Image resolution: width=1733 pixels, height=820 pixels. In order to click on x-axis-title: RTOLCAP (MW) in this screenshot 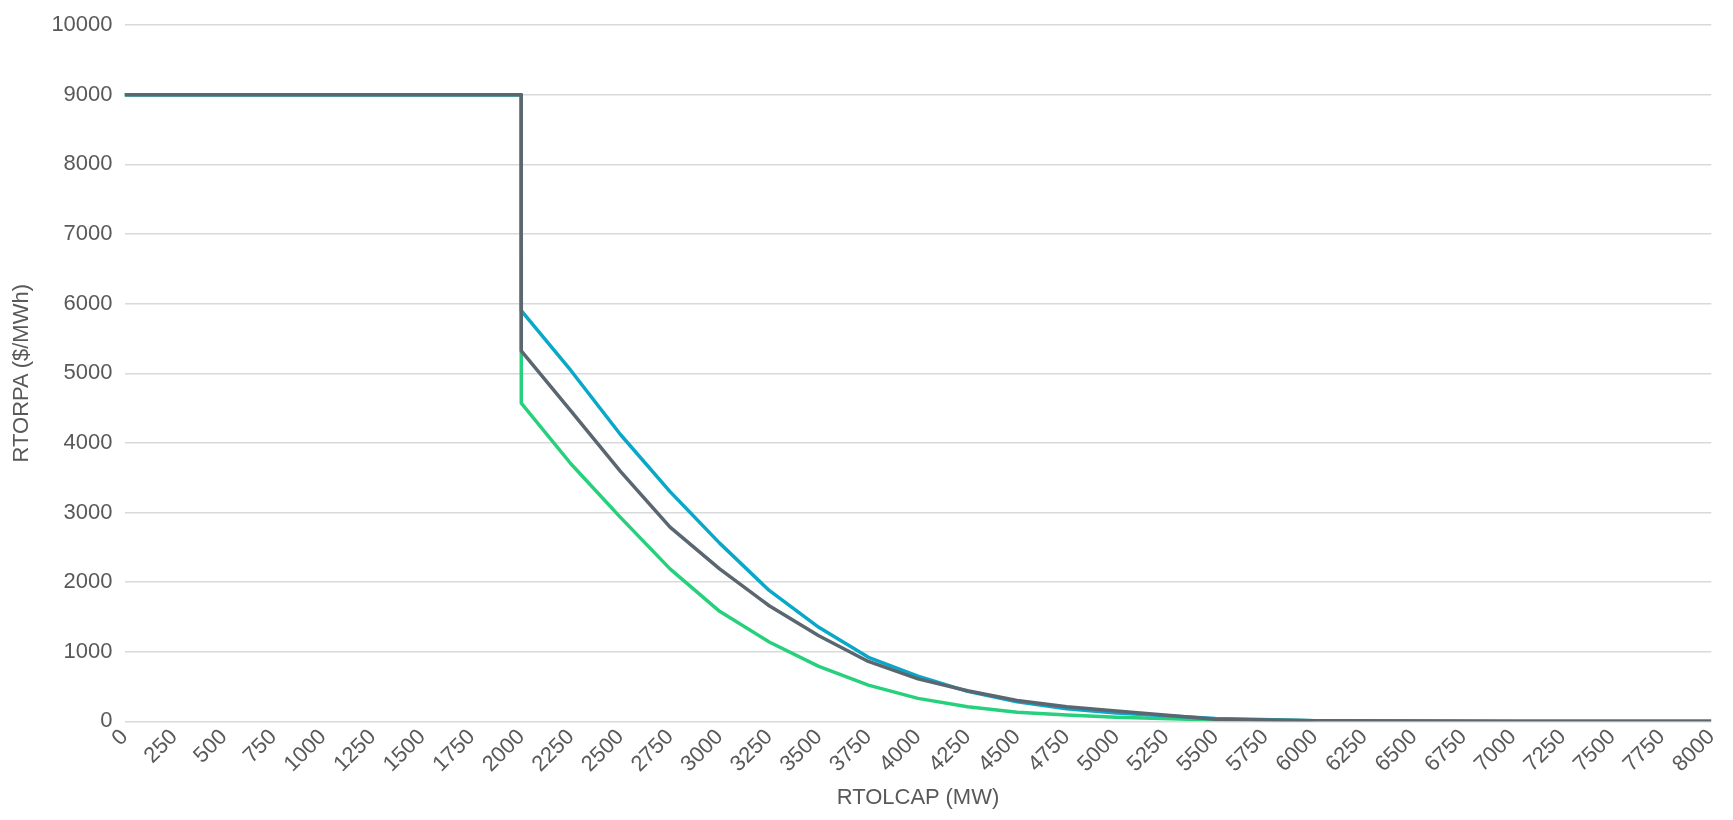, I will do `click(918, 796)`.